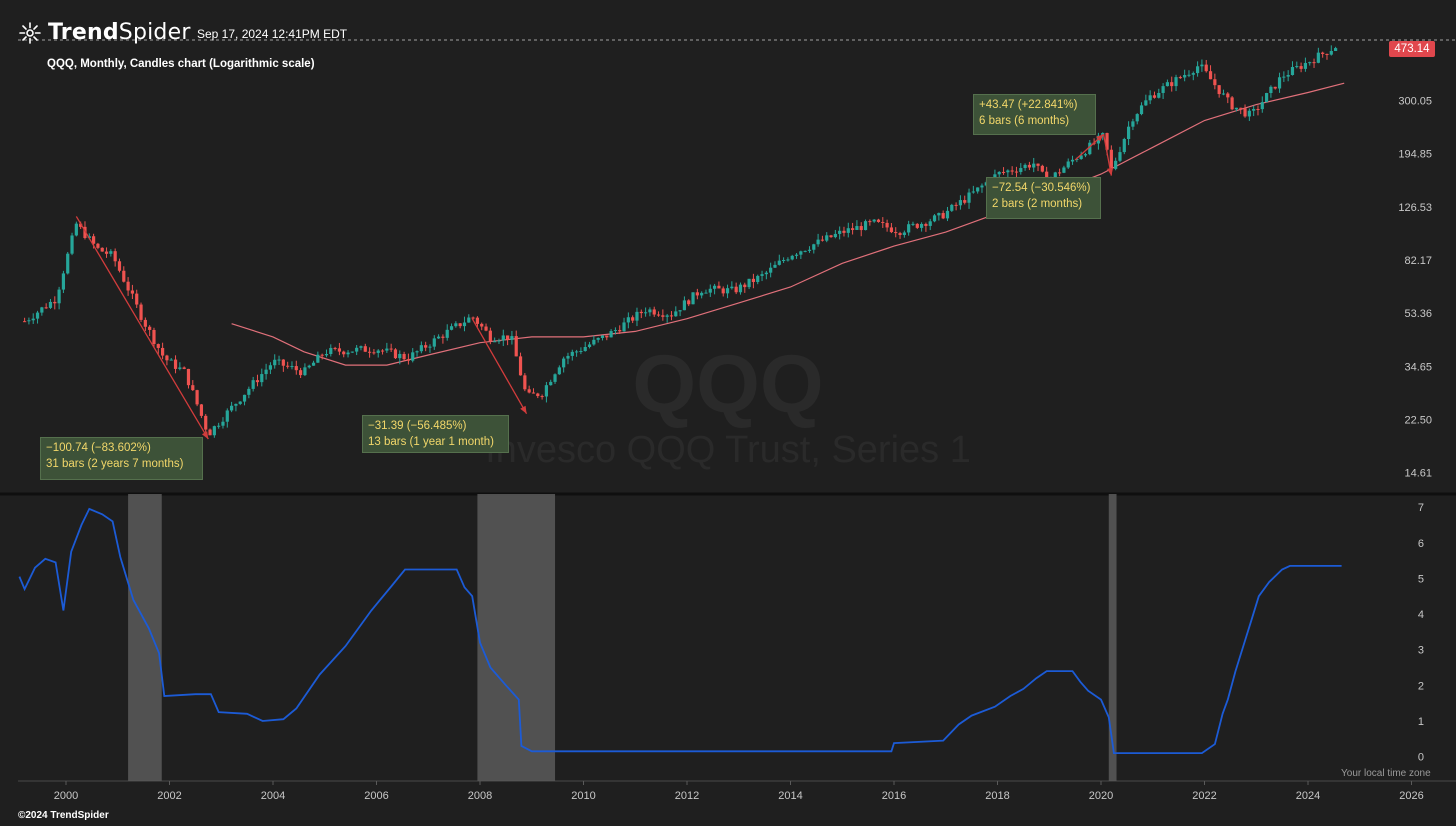 This screenshot has width=1456, height=826. Describe the element at coordinates (272, 34) in the screenshot. I see `timestamp: Sep 17, 2024 12:41PM EDT` at that location.